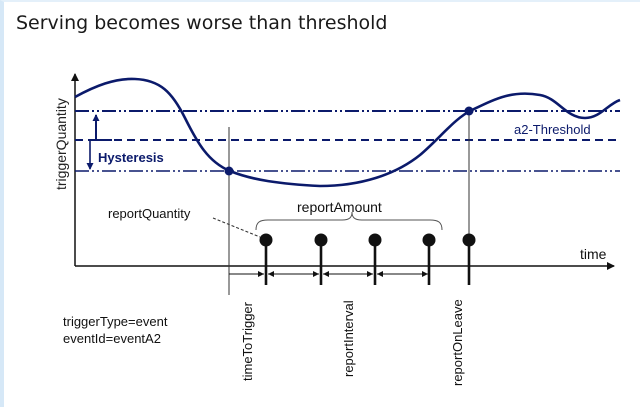  What do you see at coordinates (367, 259) in the screenshot?
I see `report-markers` at bounding box center [367, 259].